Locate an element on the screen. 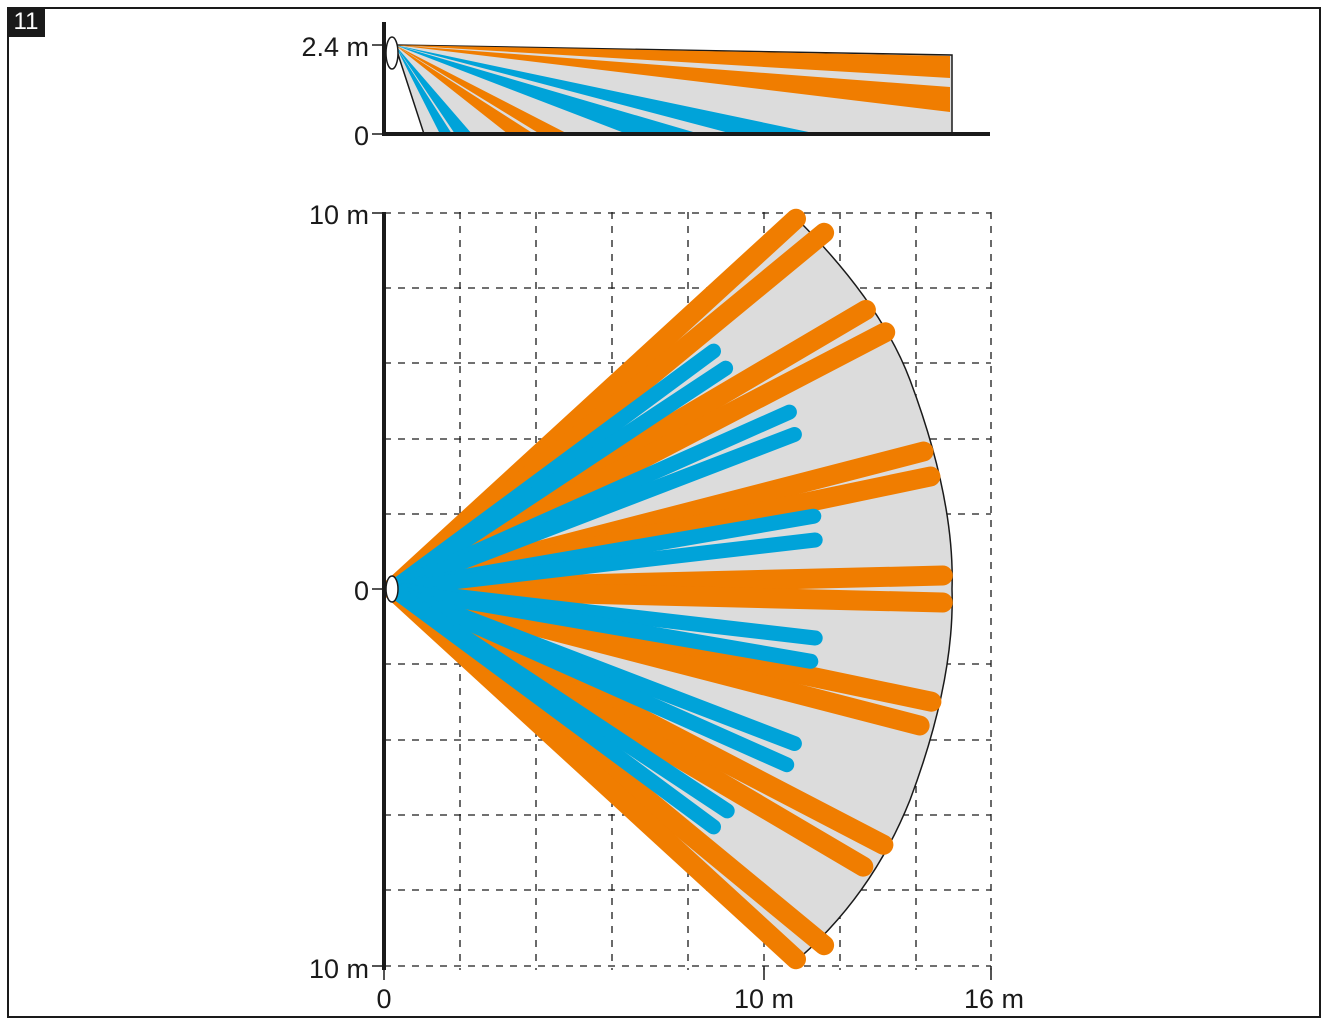 This screenshot has height=1018, width=1325. top-label-10m-upper: 10 m is located at coordinates (339, 215).